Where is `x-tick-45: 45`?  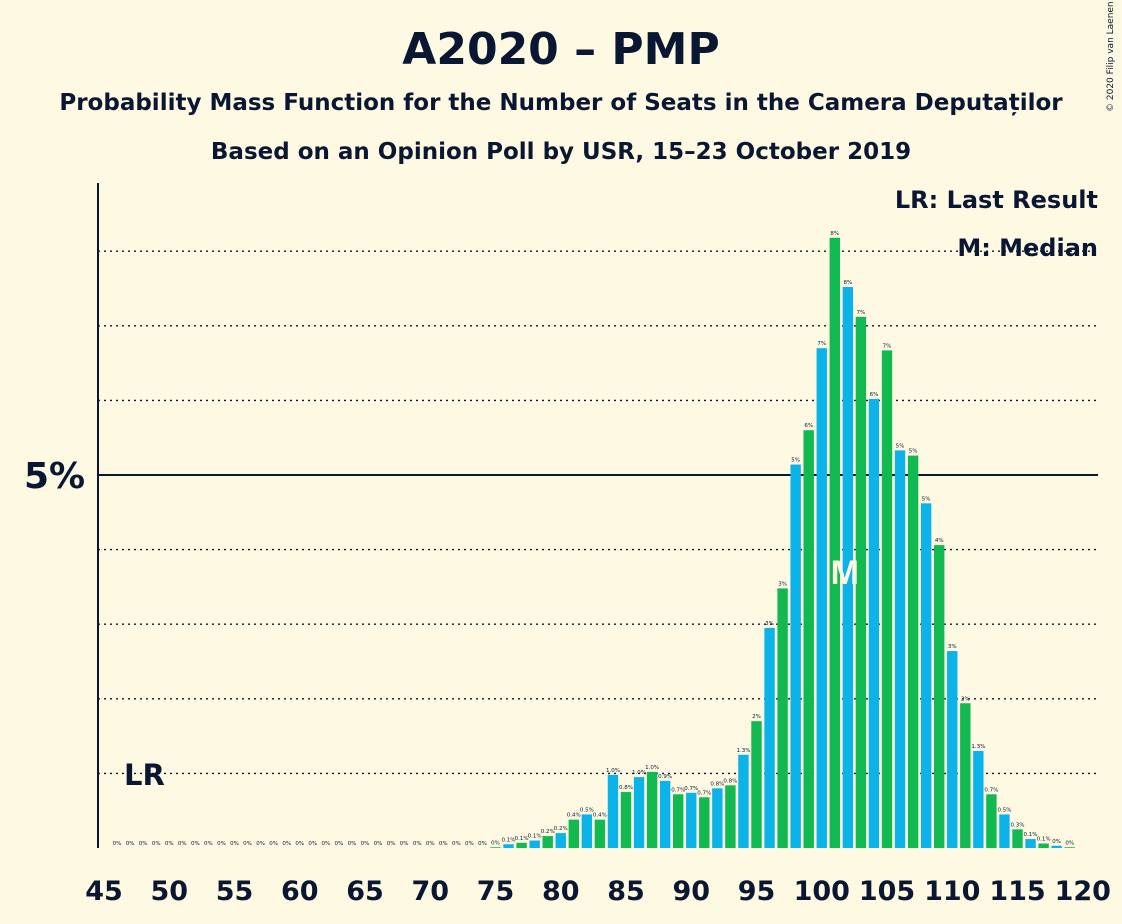
x-tick-45: 45 is located at coordinates (104, 891).